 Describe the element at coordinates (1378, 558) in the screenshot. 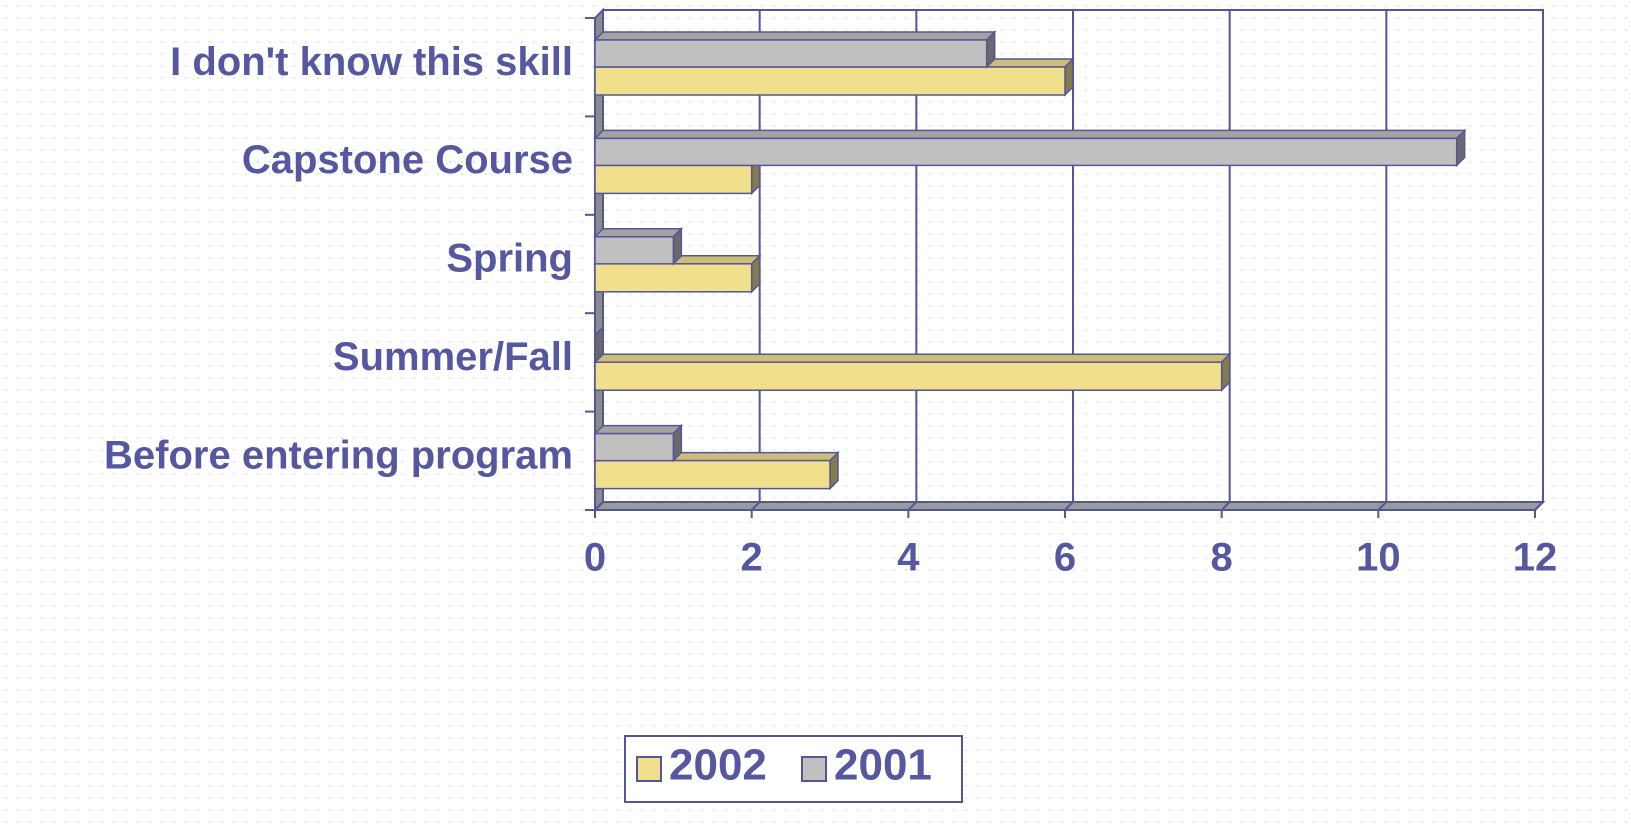

I see `x-tick-label: 10` at that location.